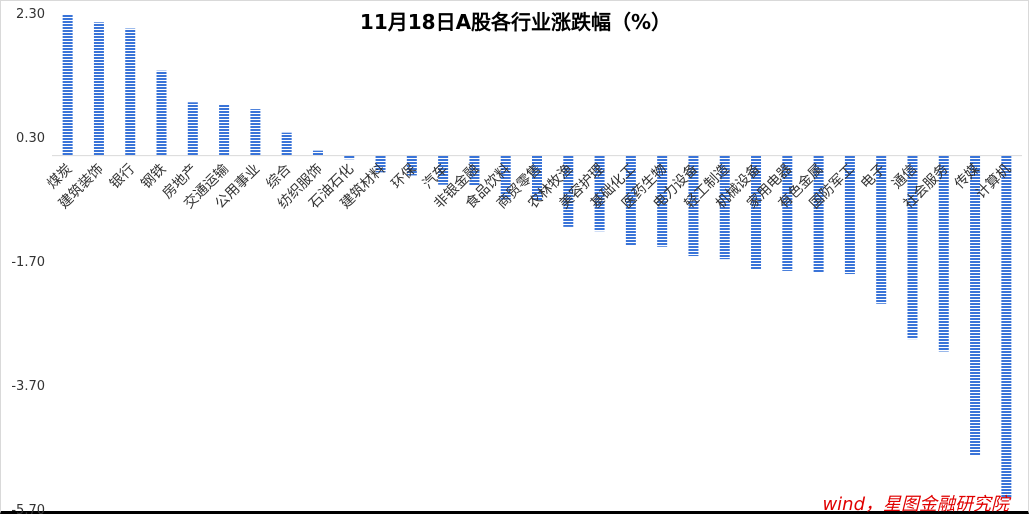 The width and height of the screenshot is (1031, 517). I want to click on chart-title: 11月18日A股各行业涨跌幅（%）, so click(515, 22).